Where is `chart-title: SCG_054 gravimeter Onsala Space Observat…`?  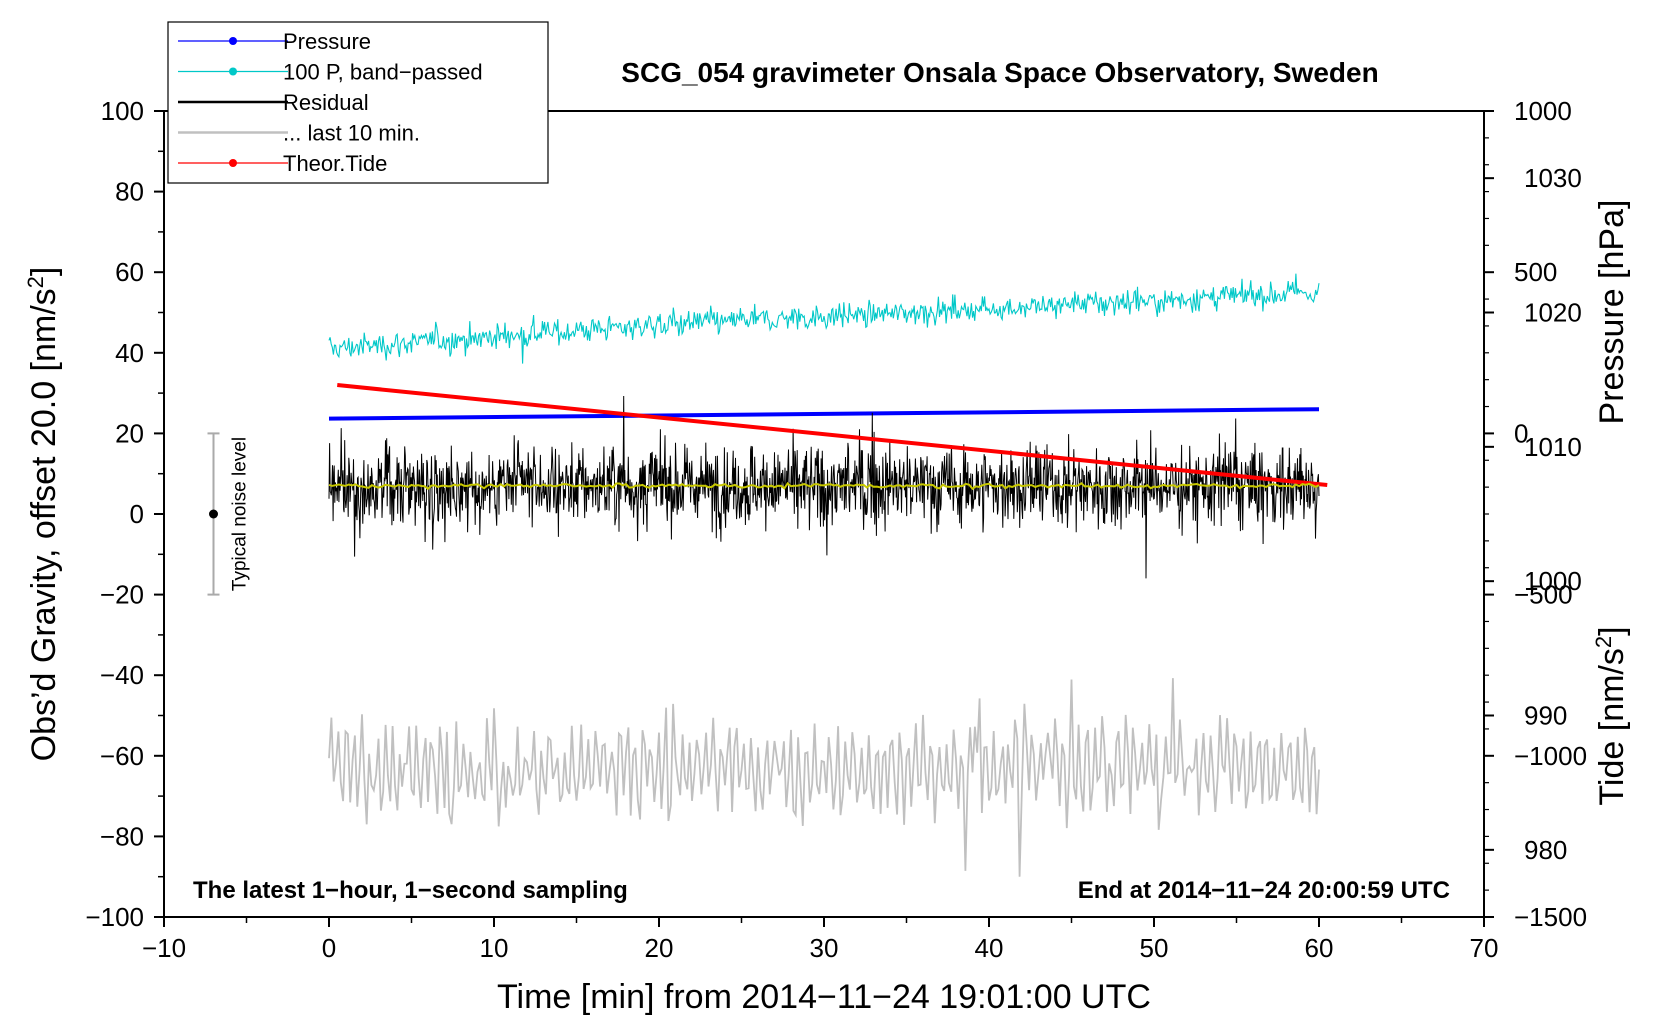
chart-title: SCG_054 gravimeter Onsala Space Observat… is located at coordinates (999, 72).